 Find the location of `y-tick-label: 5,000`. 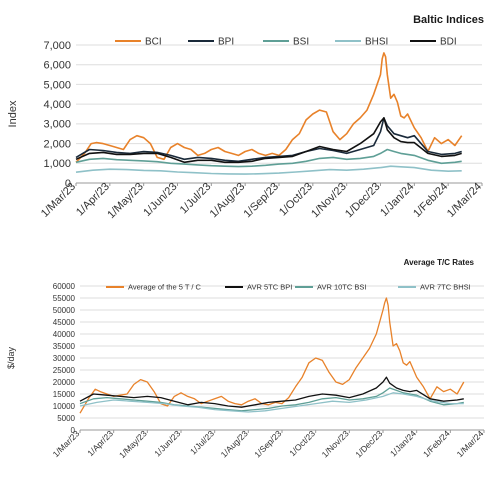

y-tick-label: 5,000 is located at coordinates (57, 85).